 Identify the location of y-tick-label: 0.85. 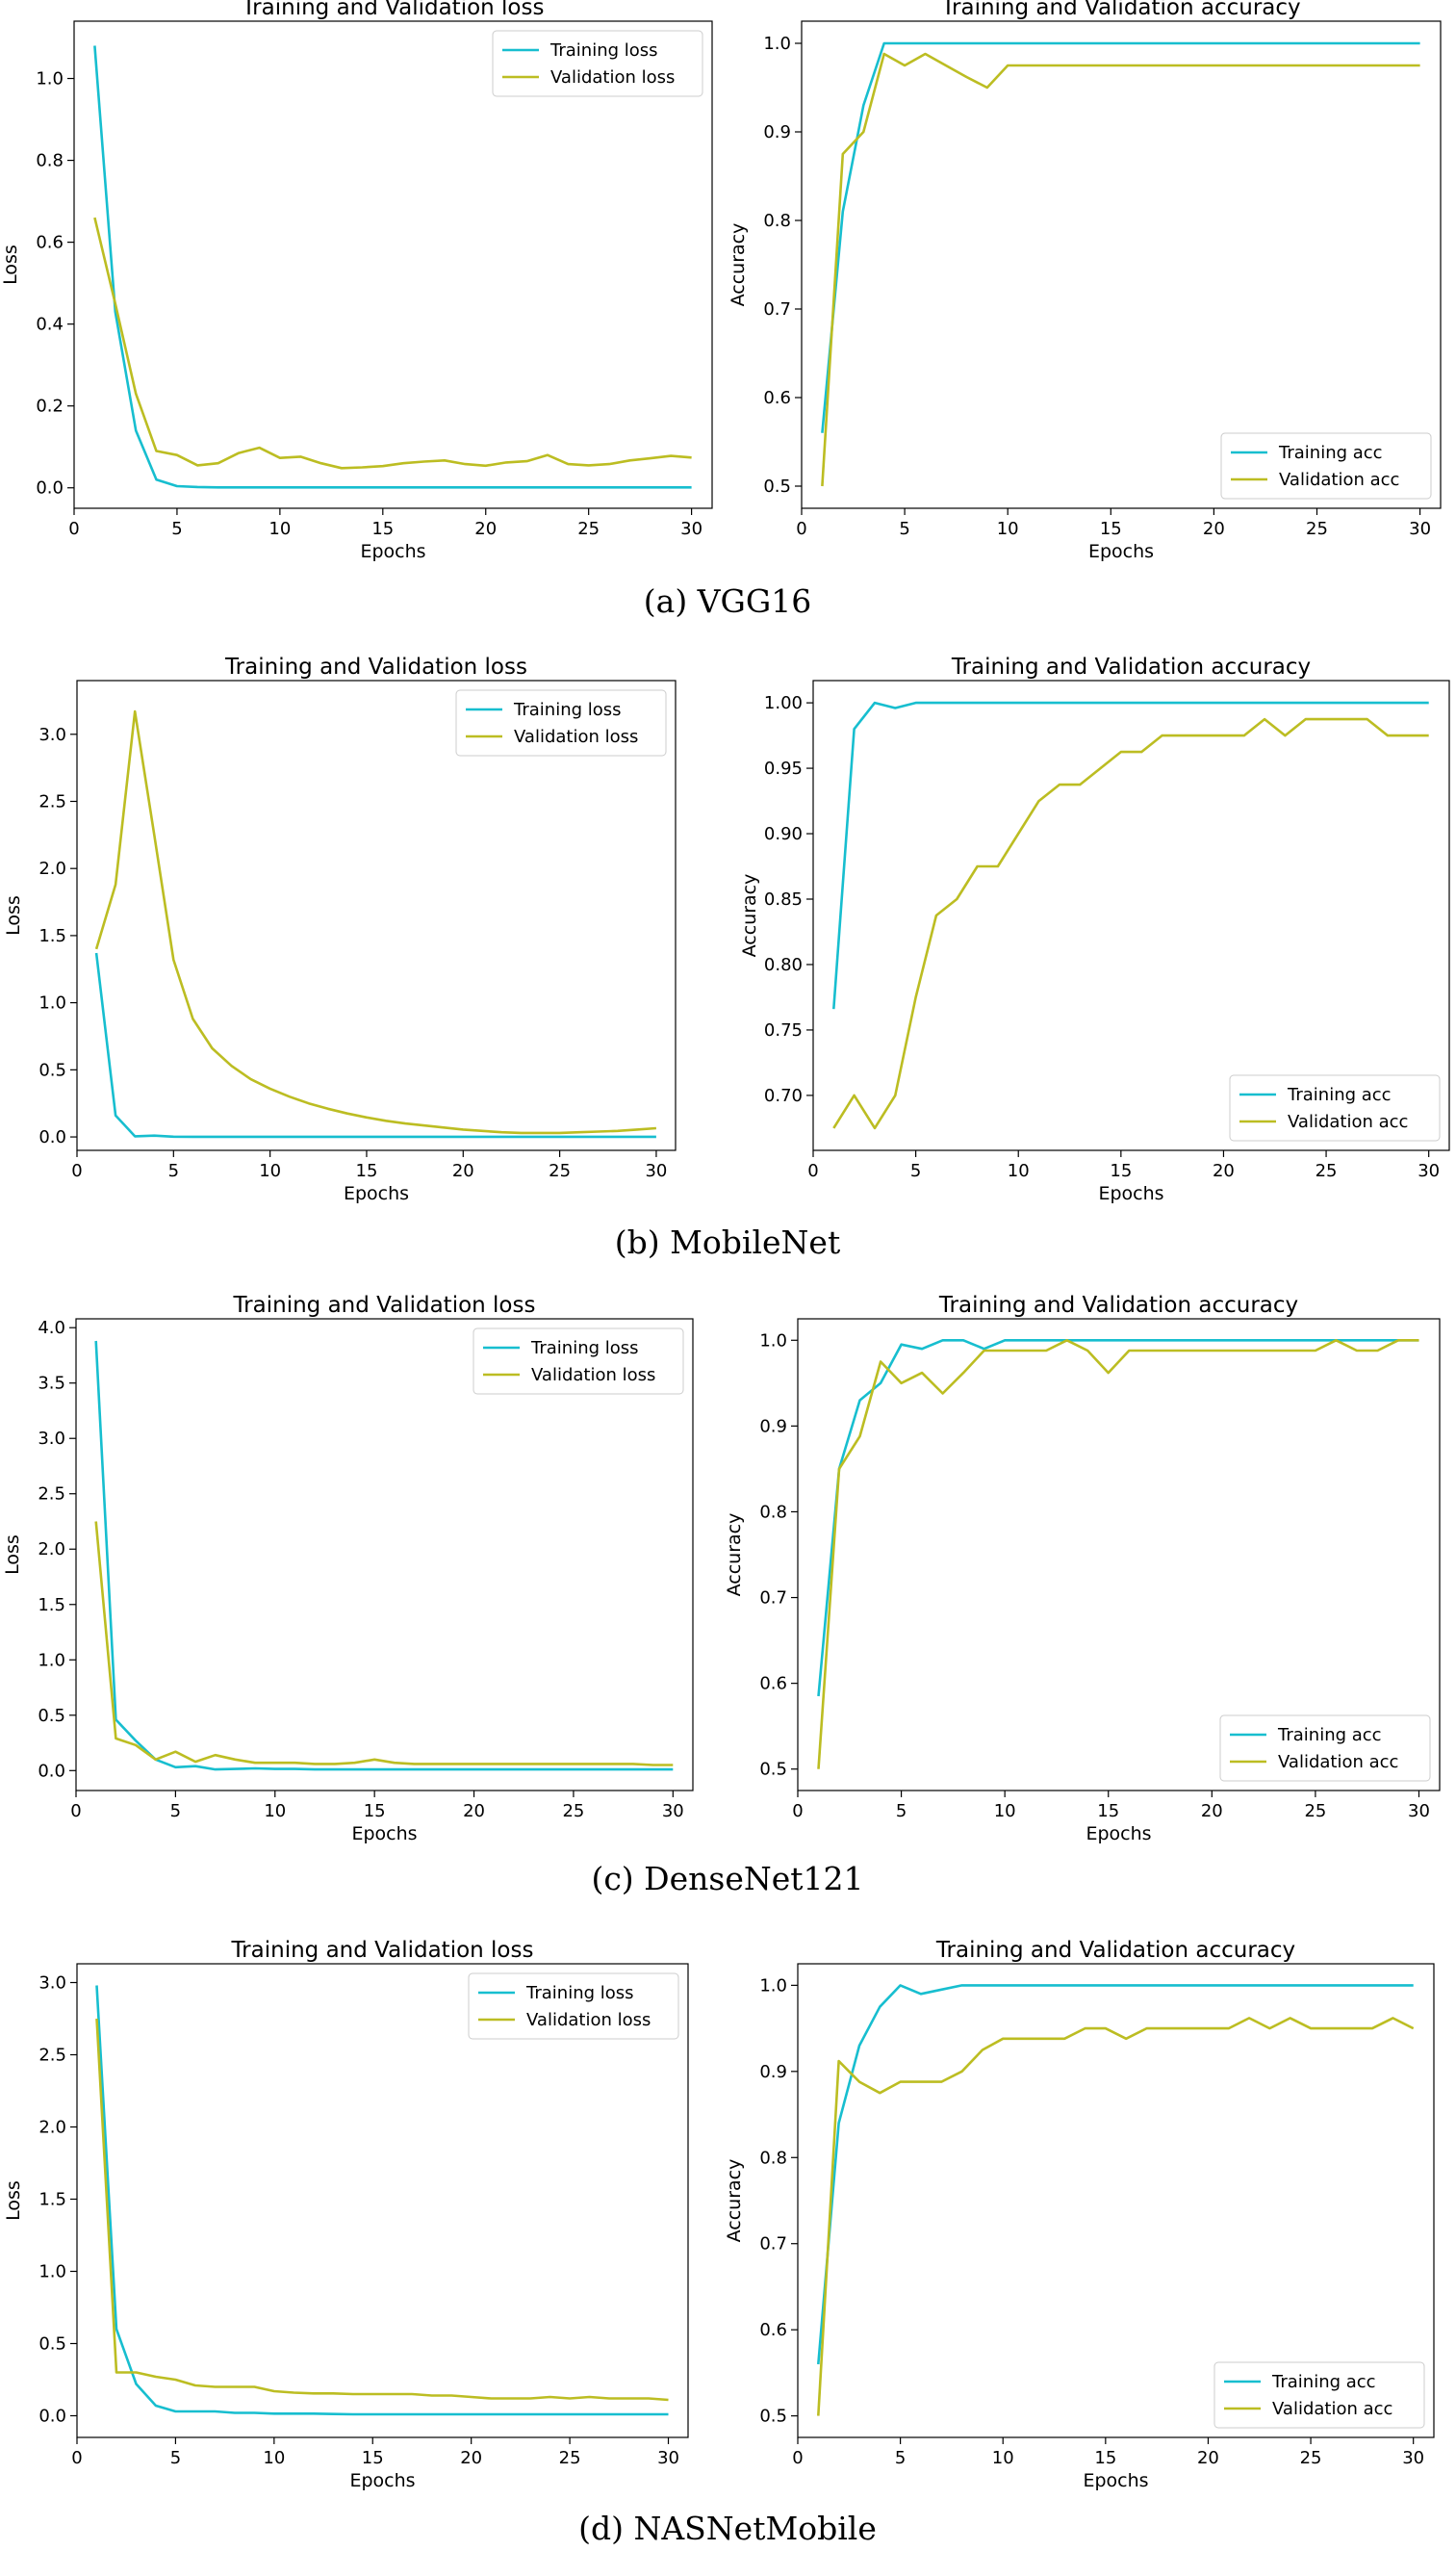
(784, 900).